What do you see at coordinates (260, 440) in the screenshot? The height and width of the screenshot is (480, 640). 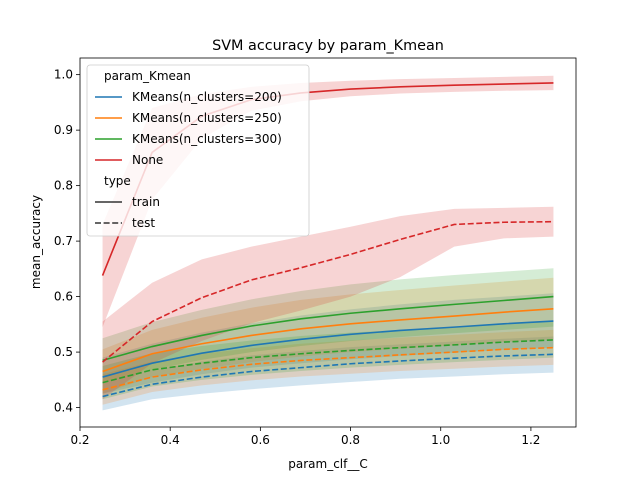 I see `x-tick-label: 0.6` at bounding box center [260, 440].